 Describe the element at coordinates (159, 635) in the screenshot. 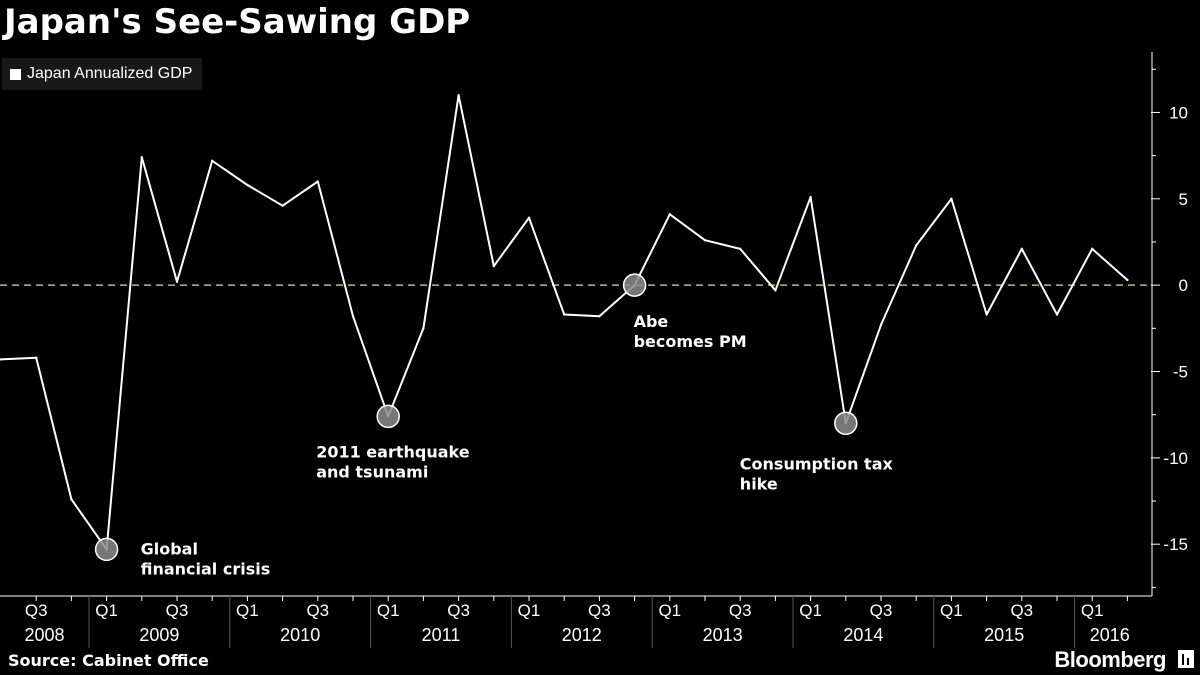

I see `x-year-label: 2009` at that location.